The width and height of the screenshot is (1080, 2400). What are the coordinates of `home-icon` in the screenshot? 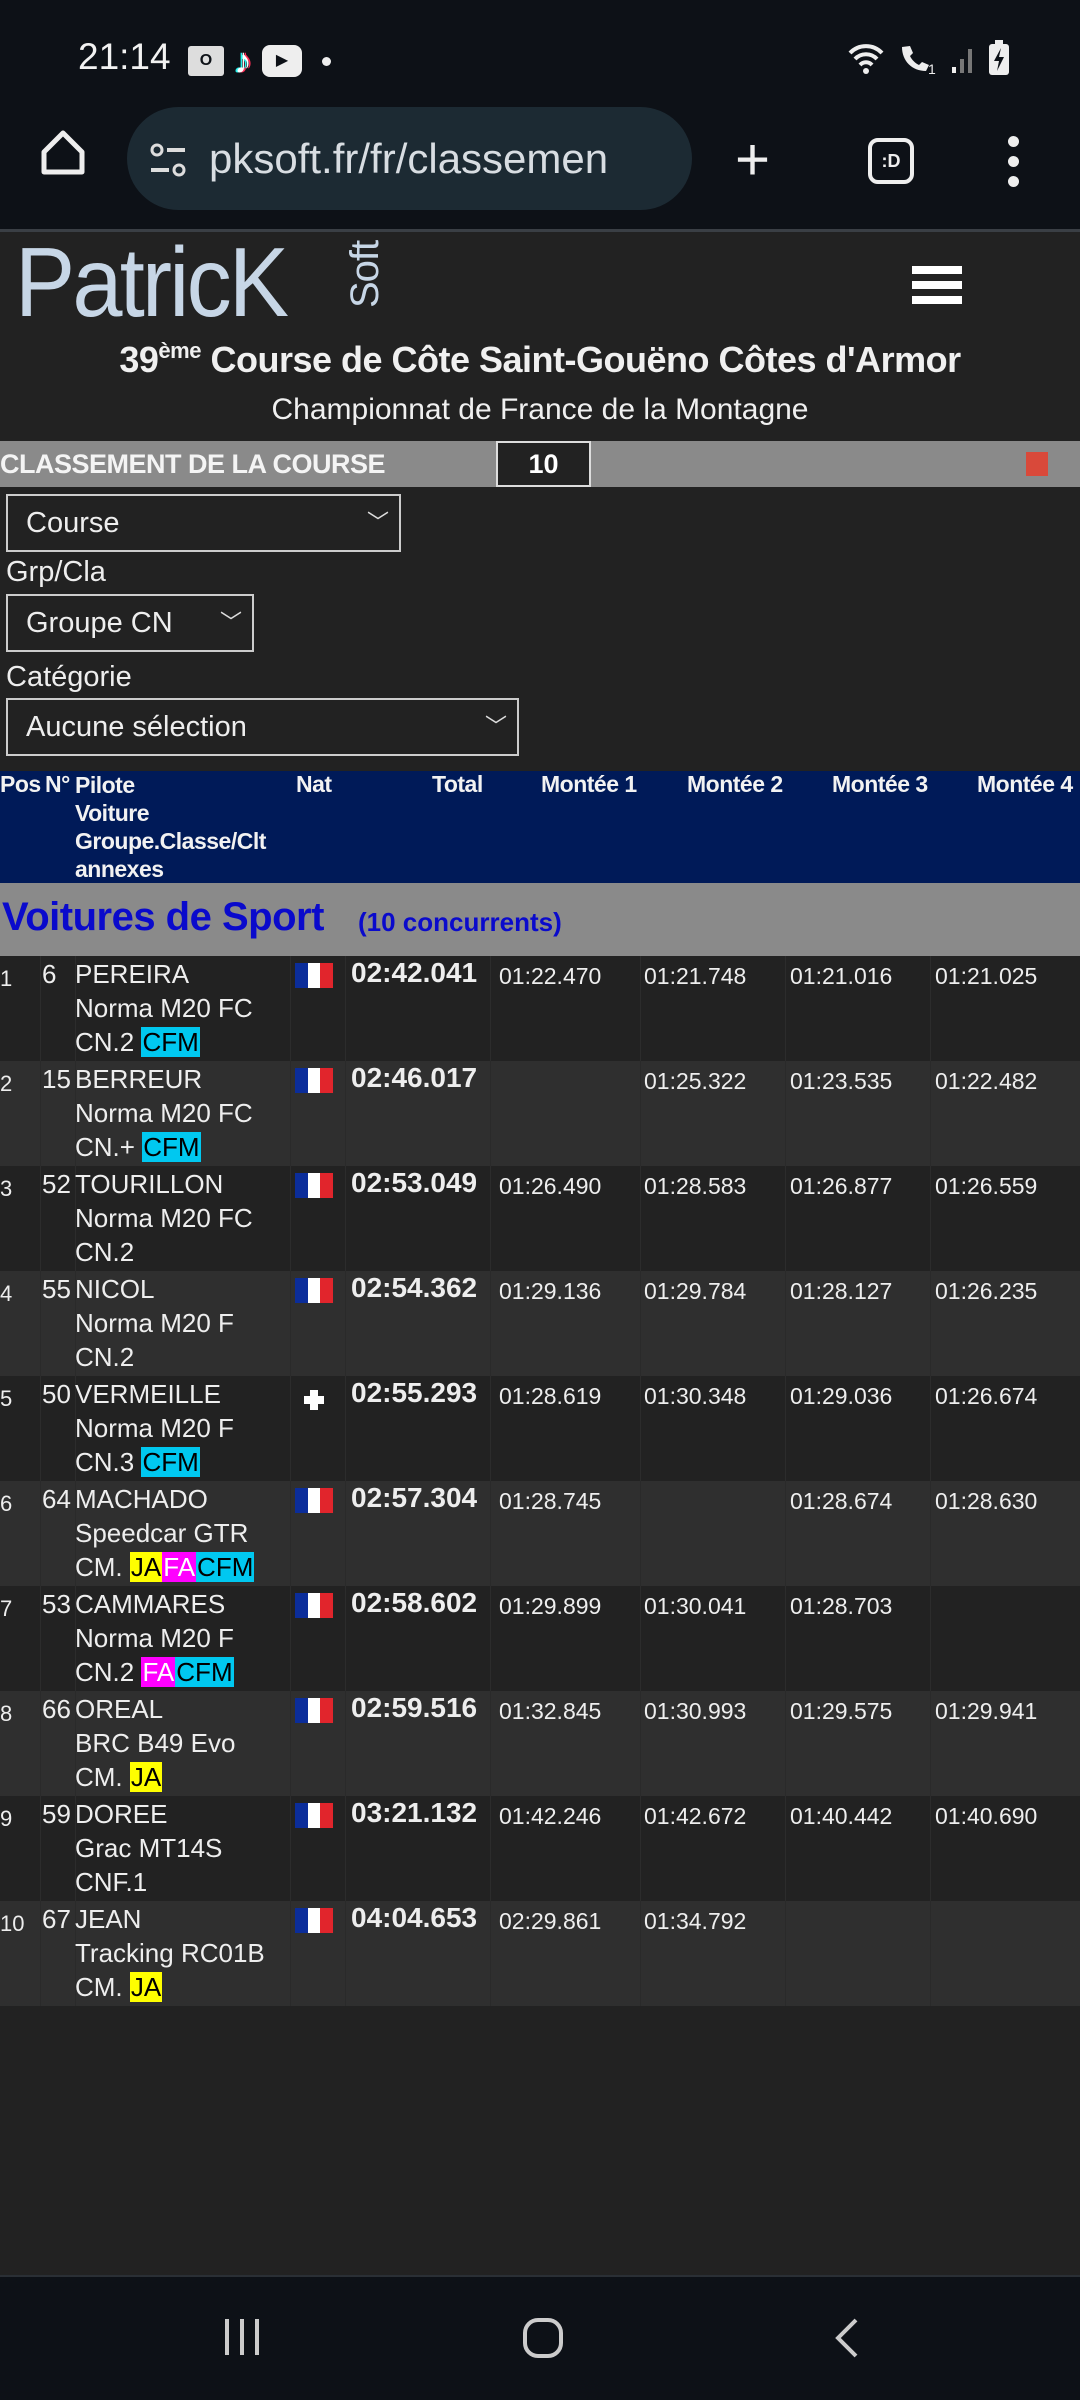 It's located at (63, 153).